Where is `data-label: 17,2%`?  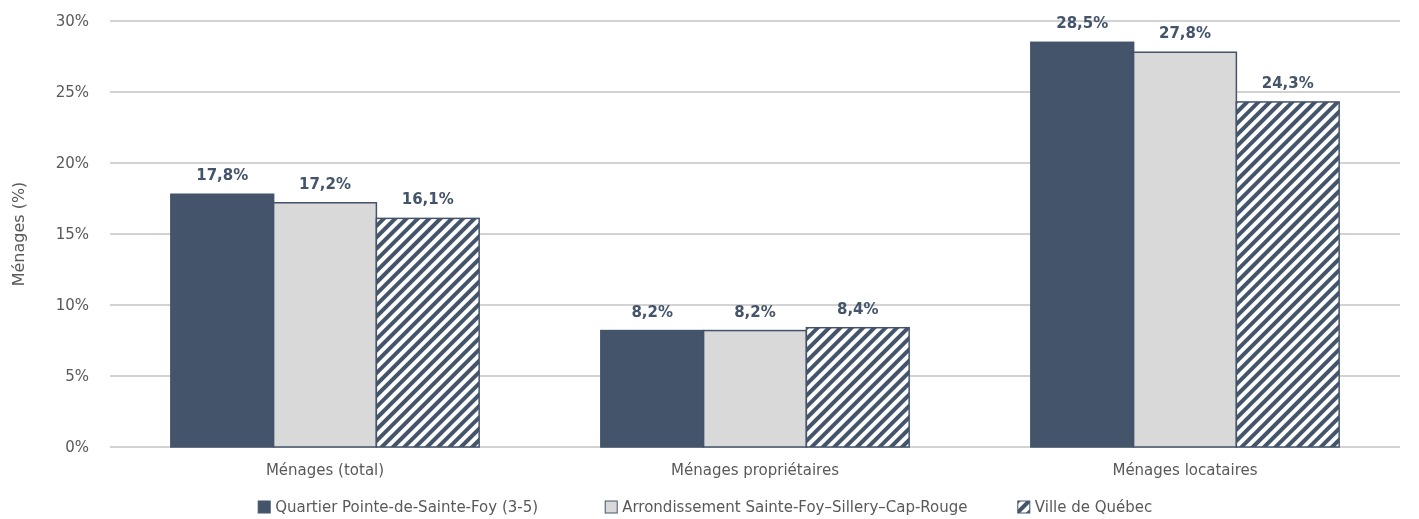
data-label: 17,2% is located at coordinates (325, 183).